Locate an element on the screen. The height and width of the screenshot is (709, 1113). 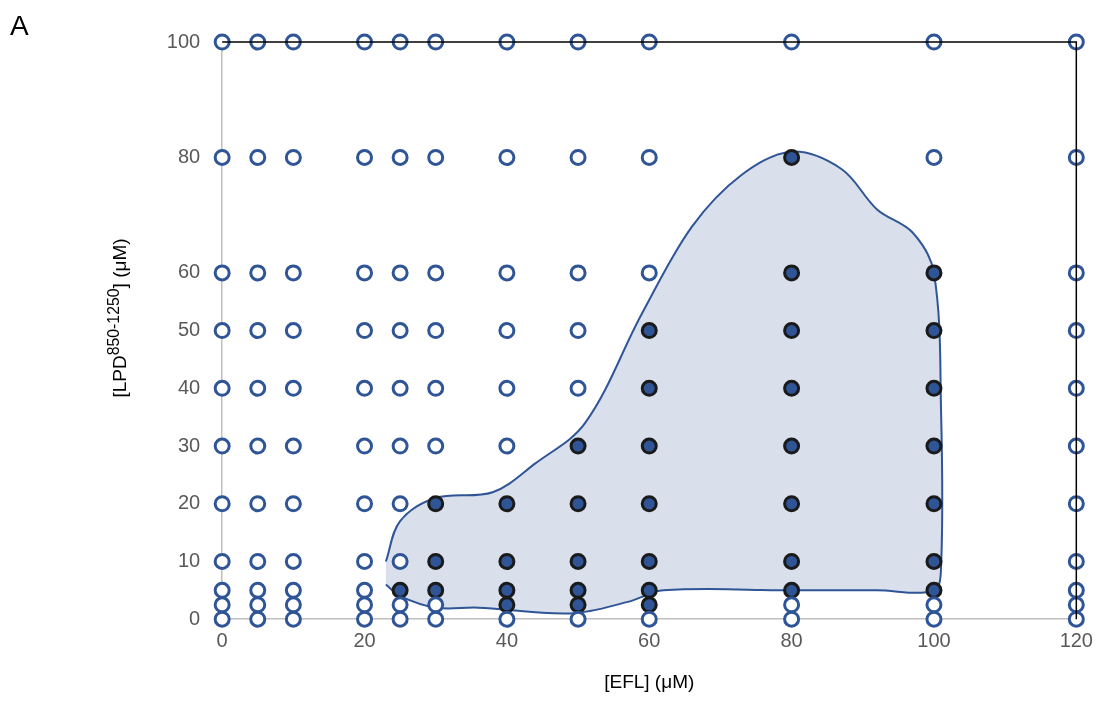
y-tick-label: 0 is located at coordinates (195, 617).